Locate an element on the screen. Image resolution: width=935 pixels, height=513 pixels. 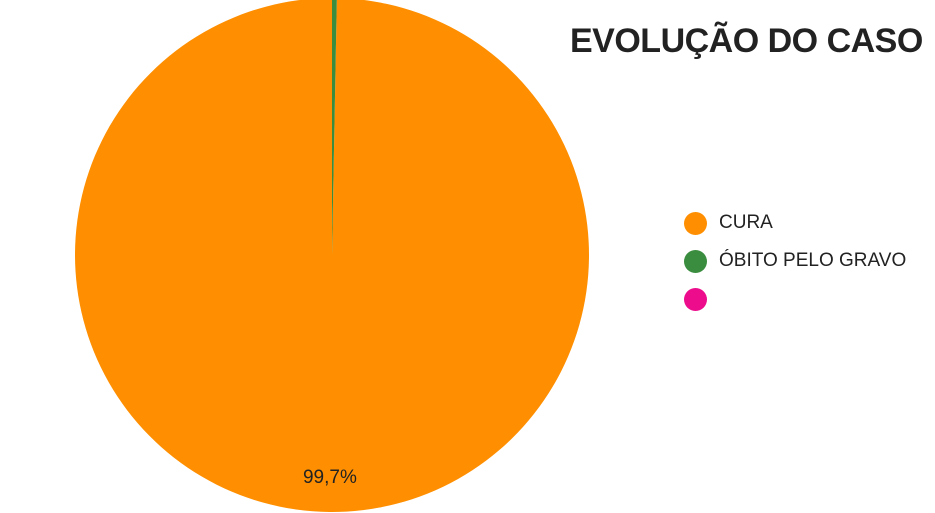
chart-title: EVOLUÇÃO DO CASO is located at coordinates (746, 41).